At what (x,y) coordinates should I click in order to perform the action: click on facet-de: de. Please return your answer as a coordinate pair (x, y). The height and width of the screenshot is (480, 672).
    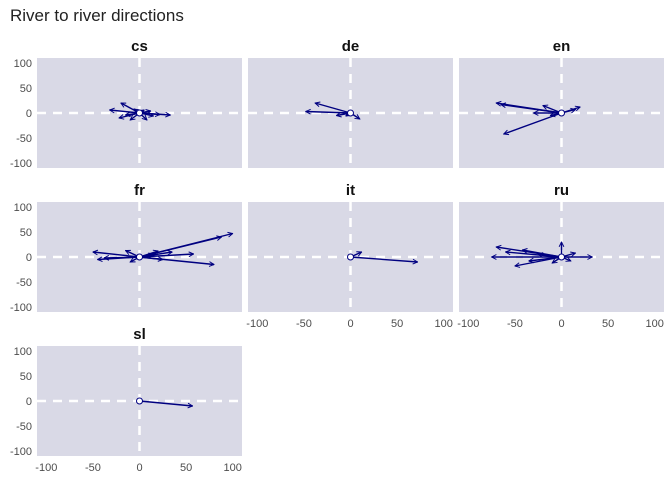
    Looking at the image, I should click on (350, 103).